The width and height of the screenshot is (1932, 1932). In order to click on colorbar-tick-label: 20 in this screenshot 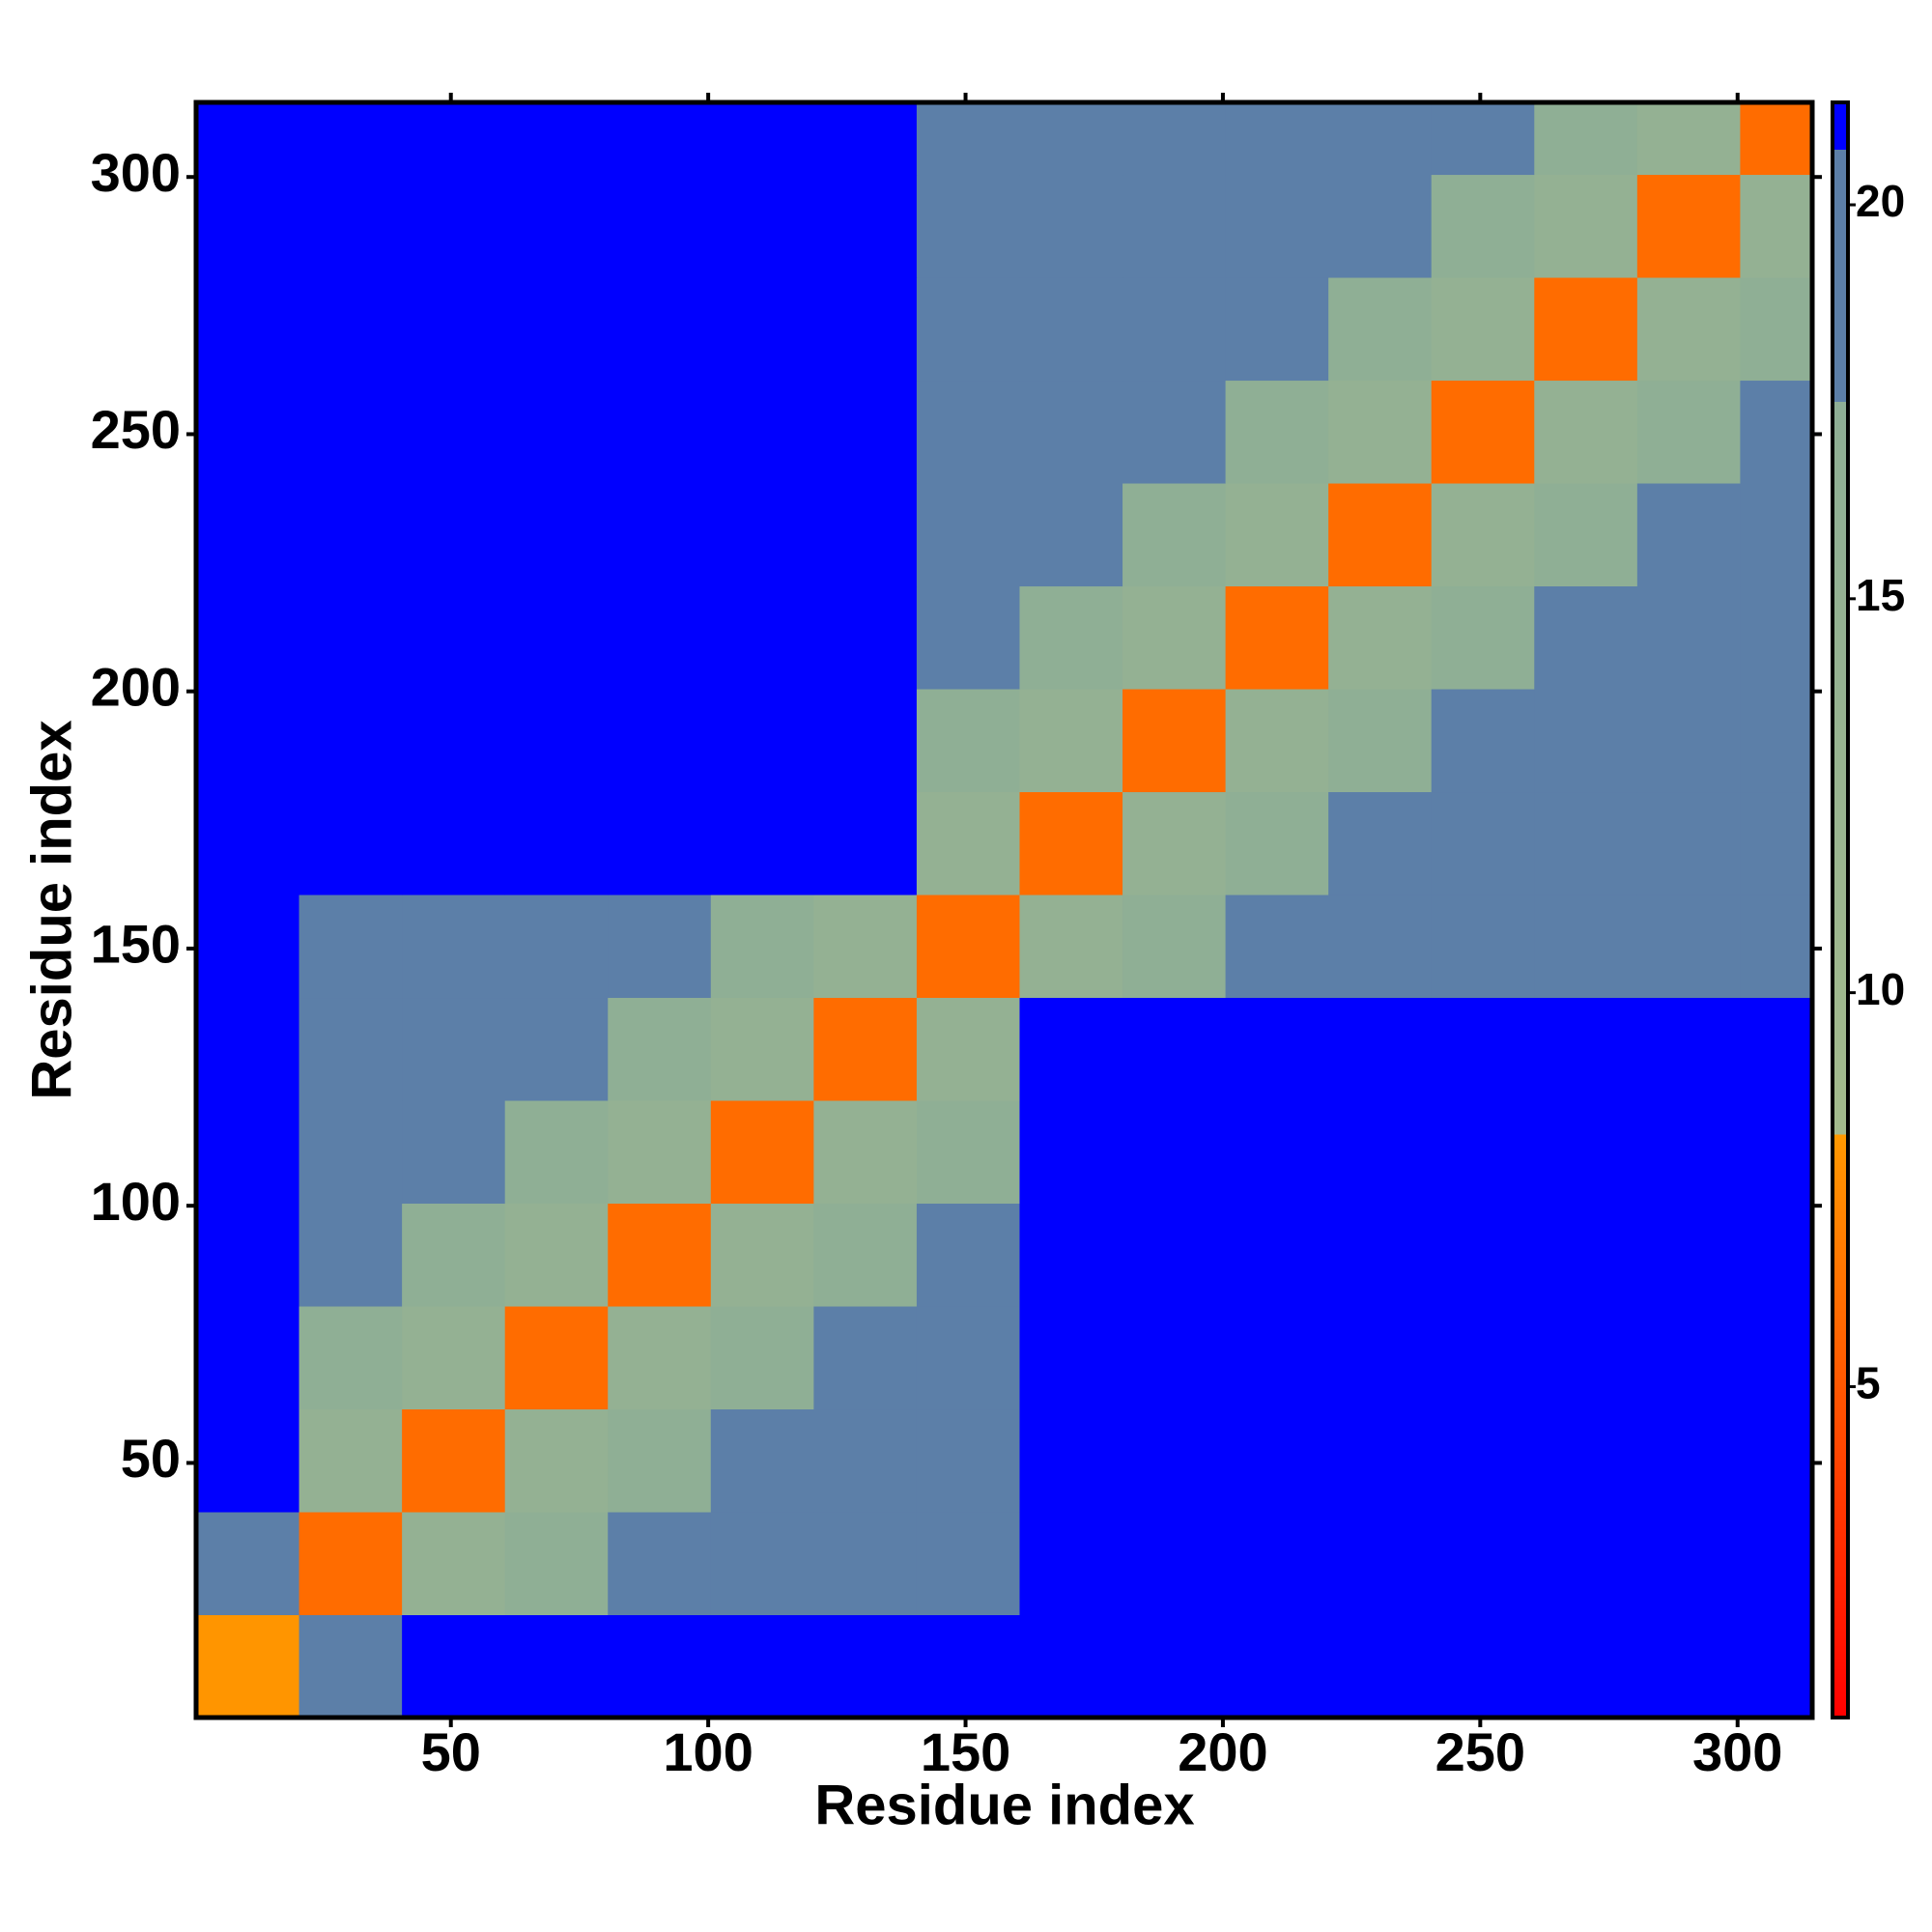, I will do `click(1880, 201)`.